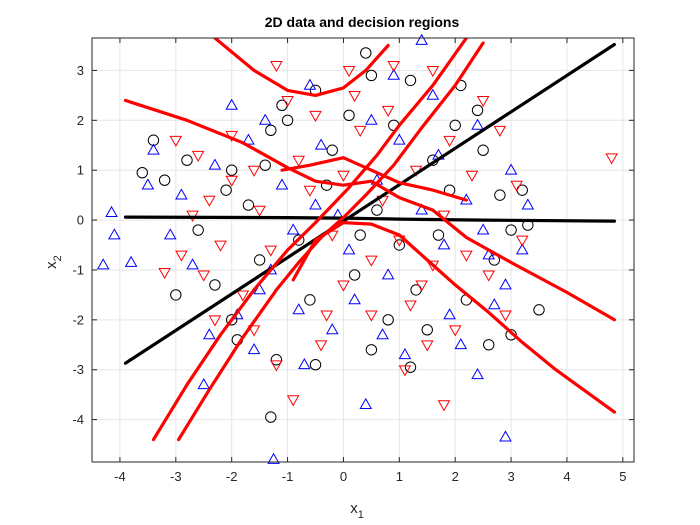 This screenshot has height=525, width=700. What do you see at coordinates (78, 269) in the screenshot?
I see `y-tick-label: -1` at bounding box center [78, 269].